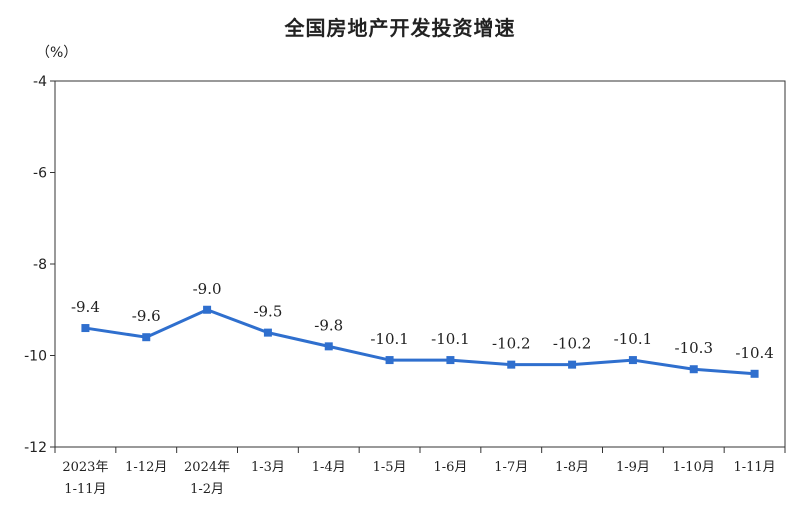 This screenshot has width=800, height=518. What do you see at coordinates (40, 265) in the screenshot?
I see `y-tick-label: -8` at bounding box center [40, 265].